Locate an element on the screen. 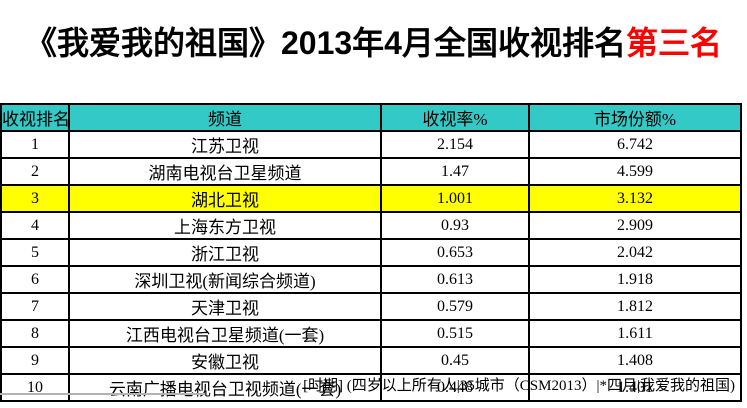  table-row: 10 云南广播电视台卫视频道(一套) 0.448 1.401 is located at coordinates (371, 387).